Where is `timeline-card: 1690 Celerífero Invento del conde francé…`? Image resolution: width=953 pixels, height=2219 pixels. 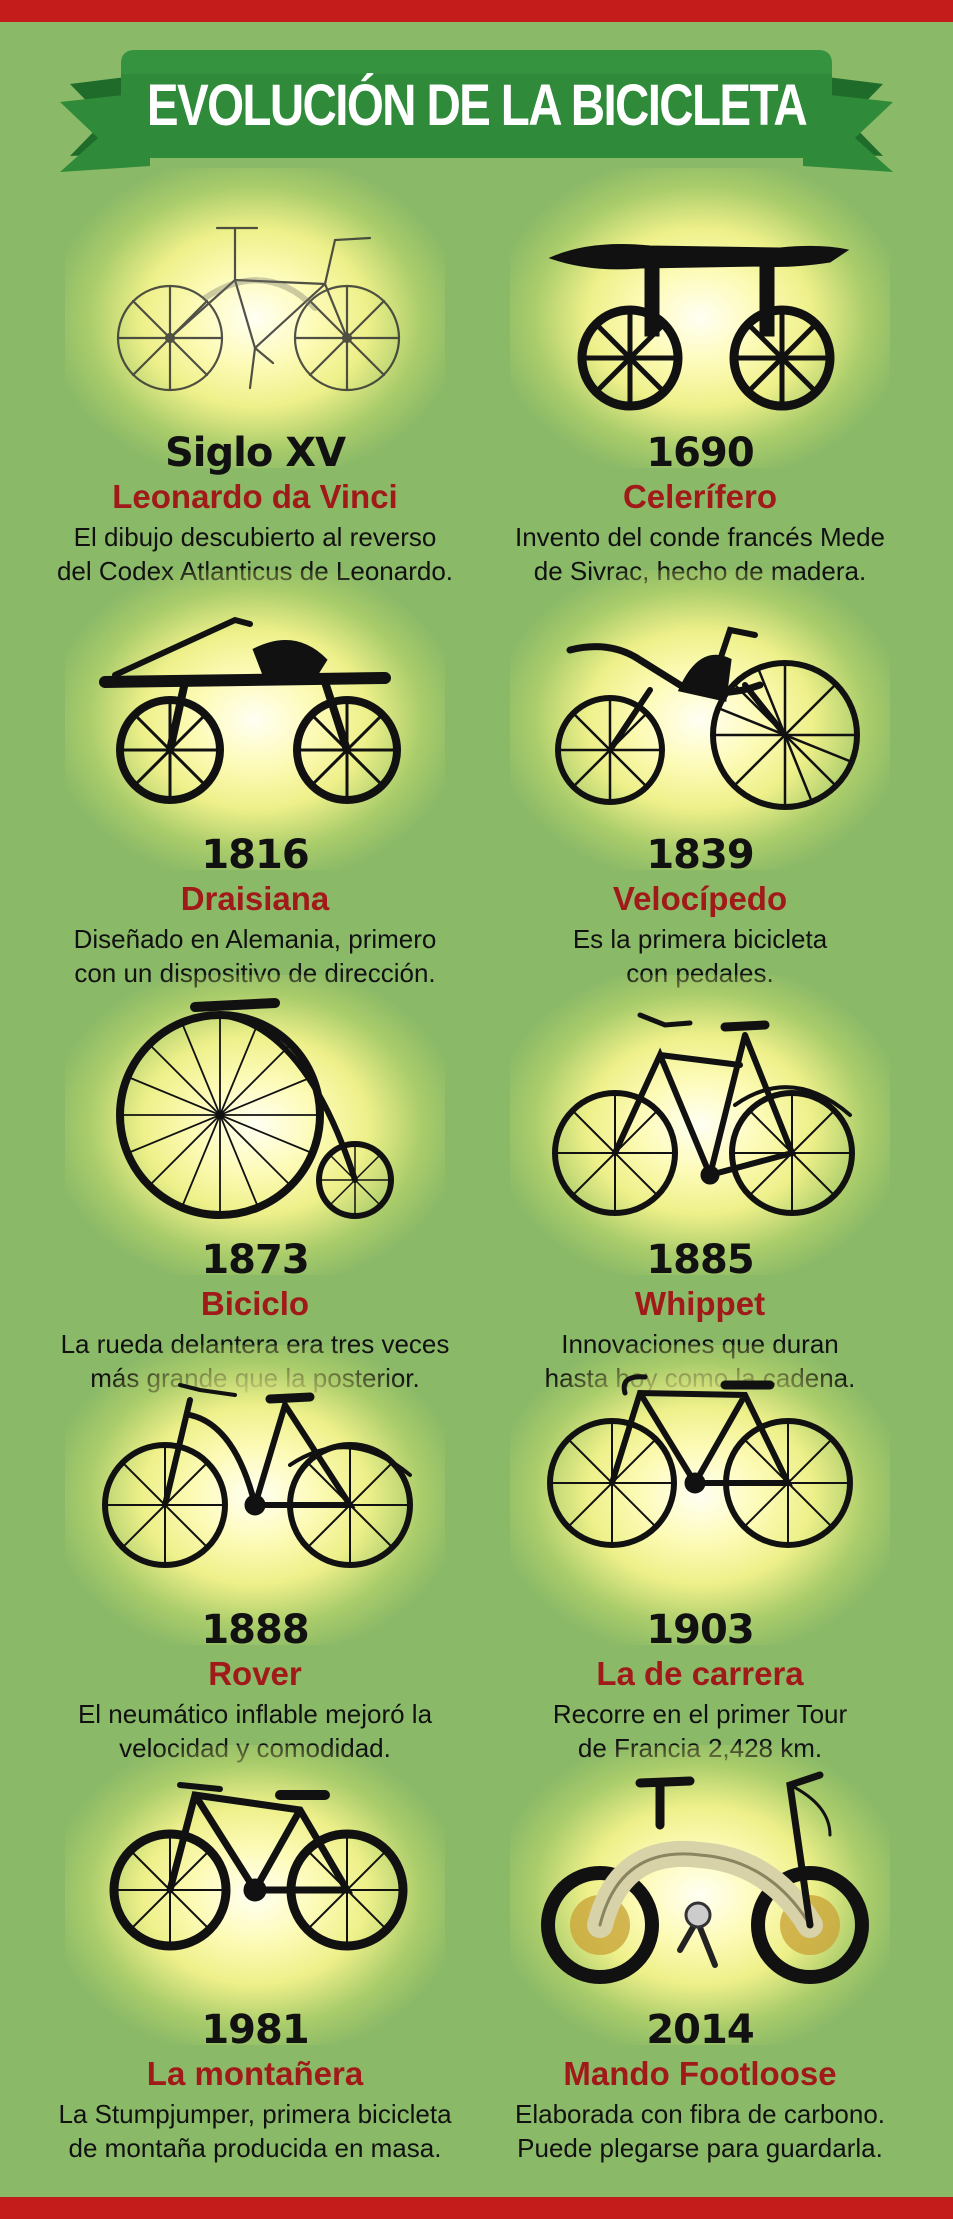 timeline-card: 1690 Celerífero Invento del conde francé… is located at coordinates (700, 377).